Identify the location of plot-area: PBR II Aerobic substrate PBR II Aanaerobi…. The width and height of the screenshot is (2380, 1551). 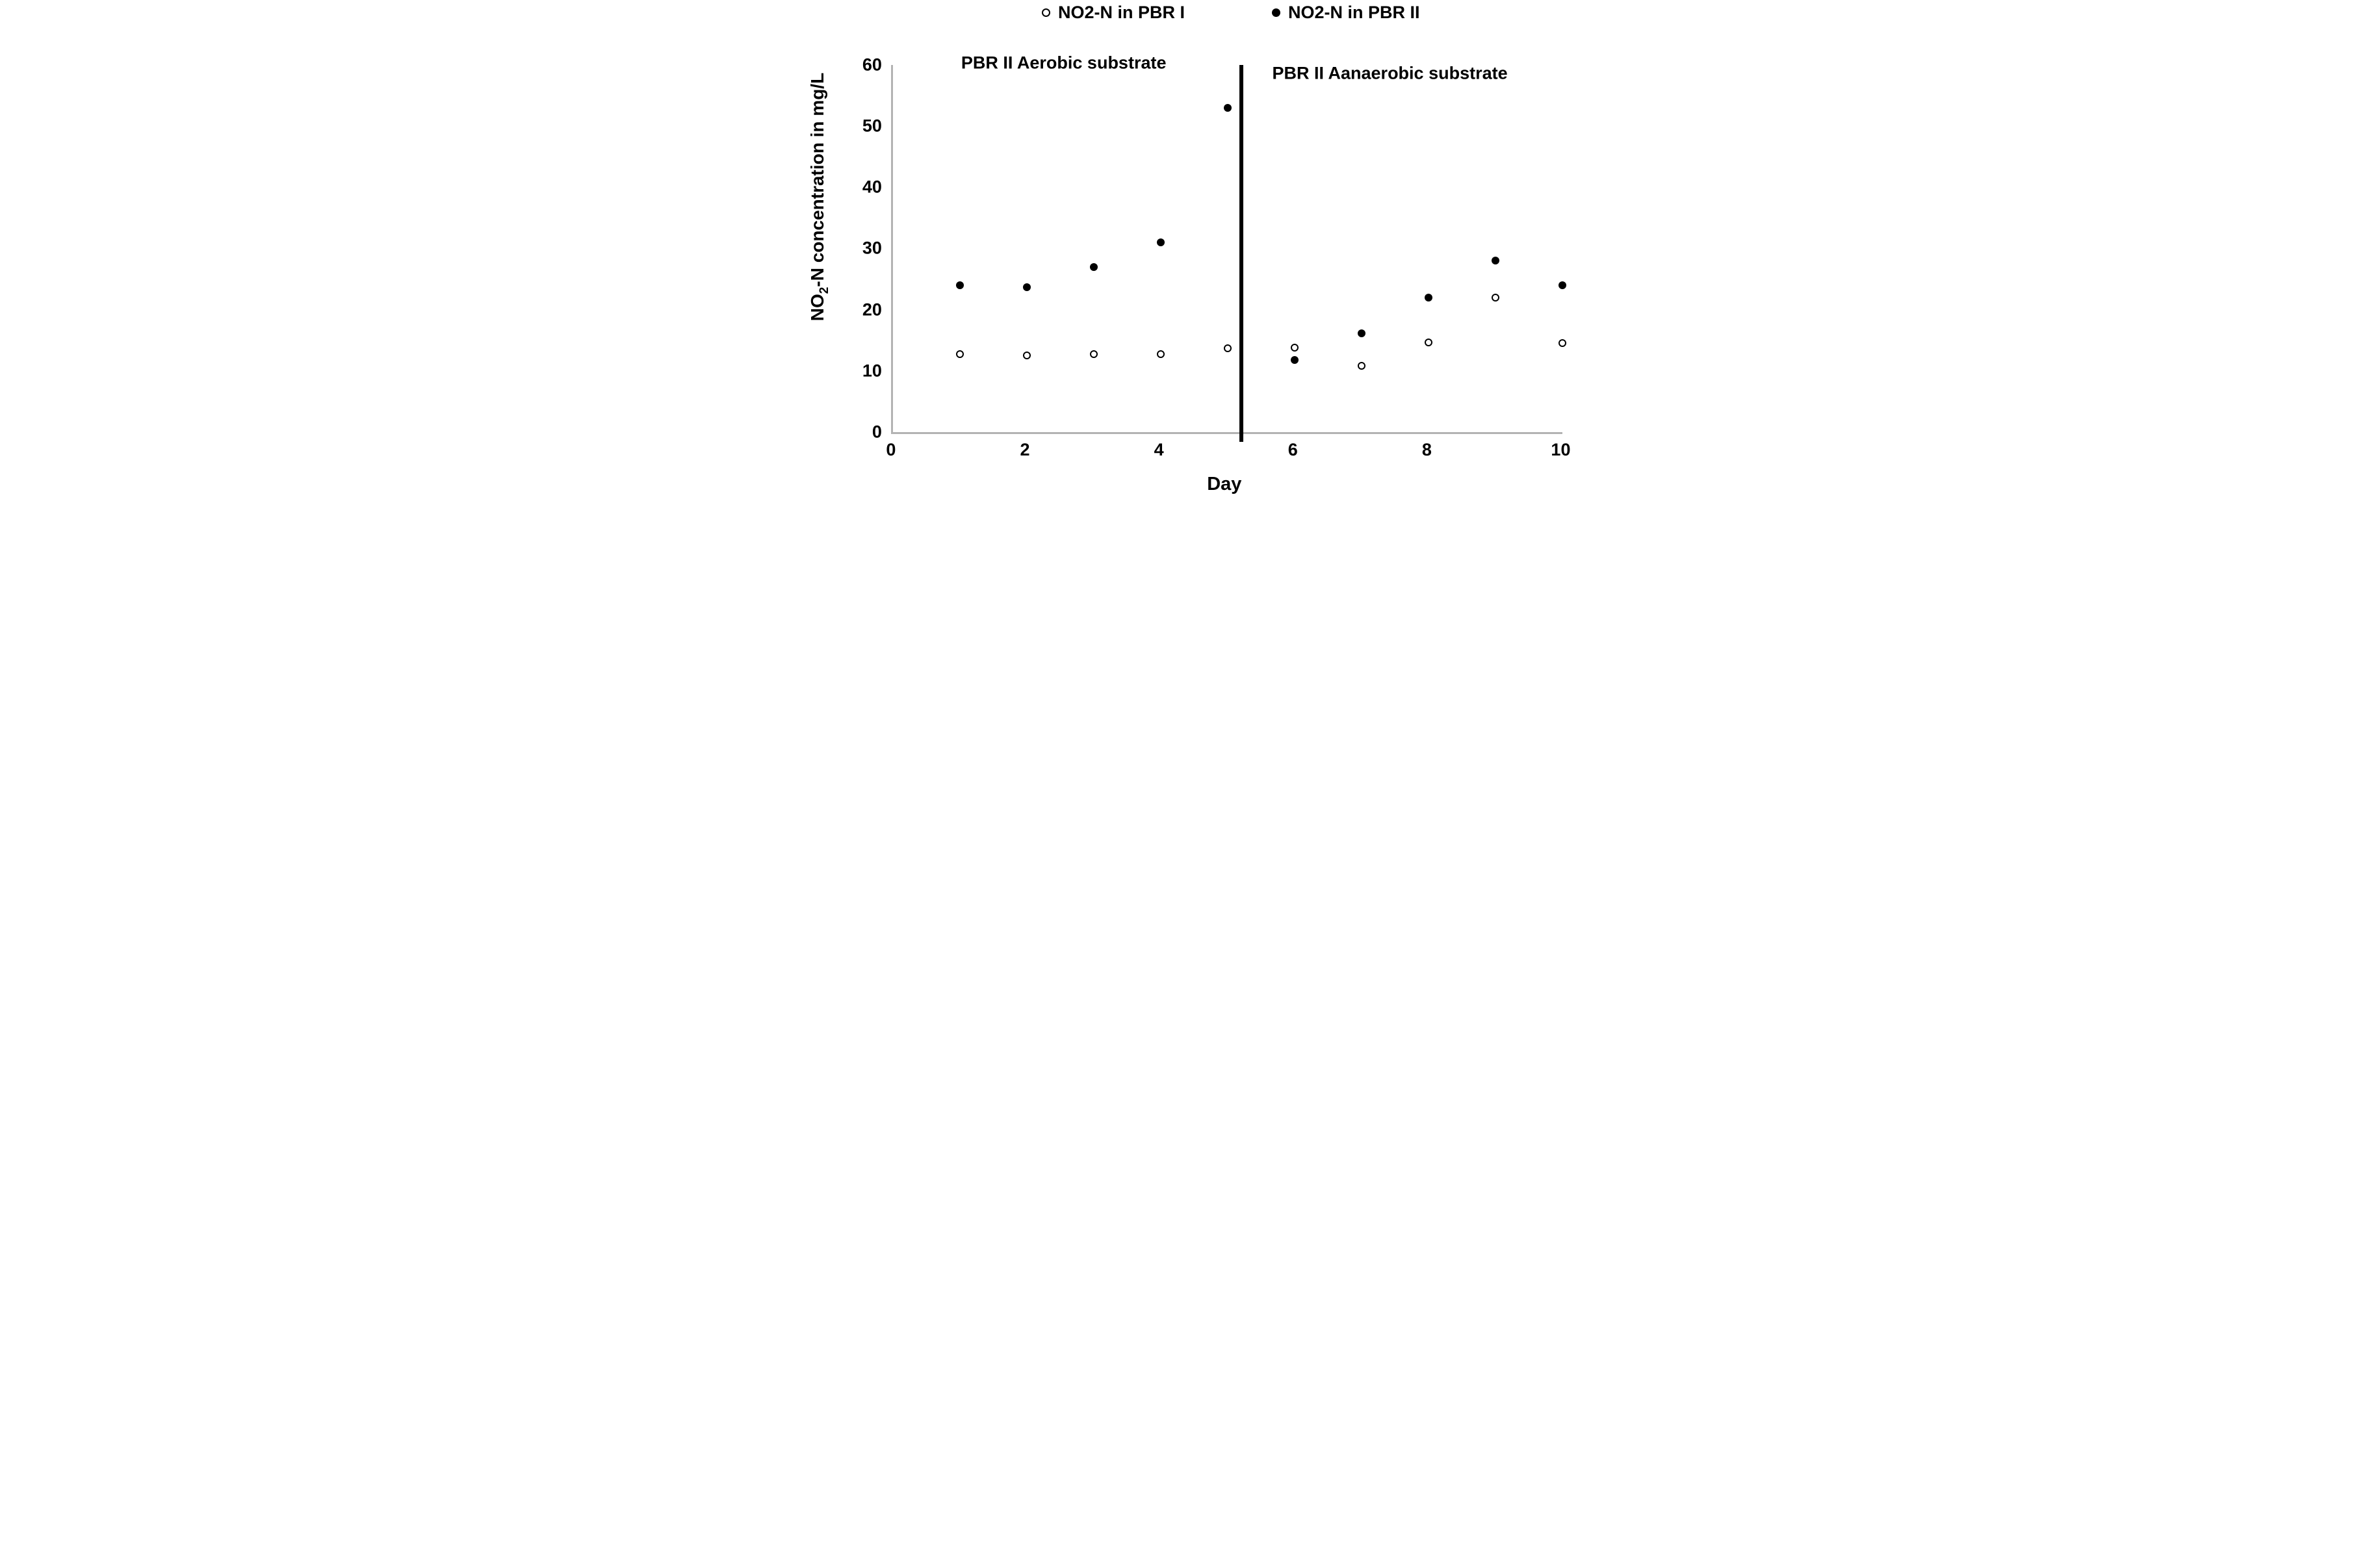
(1228, 247).